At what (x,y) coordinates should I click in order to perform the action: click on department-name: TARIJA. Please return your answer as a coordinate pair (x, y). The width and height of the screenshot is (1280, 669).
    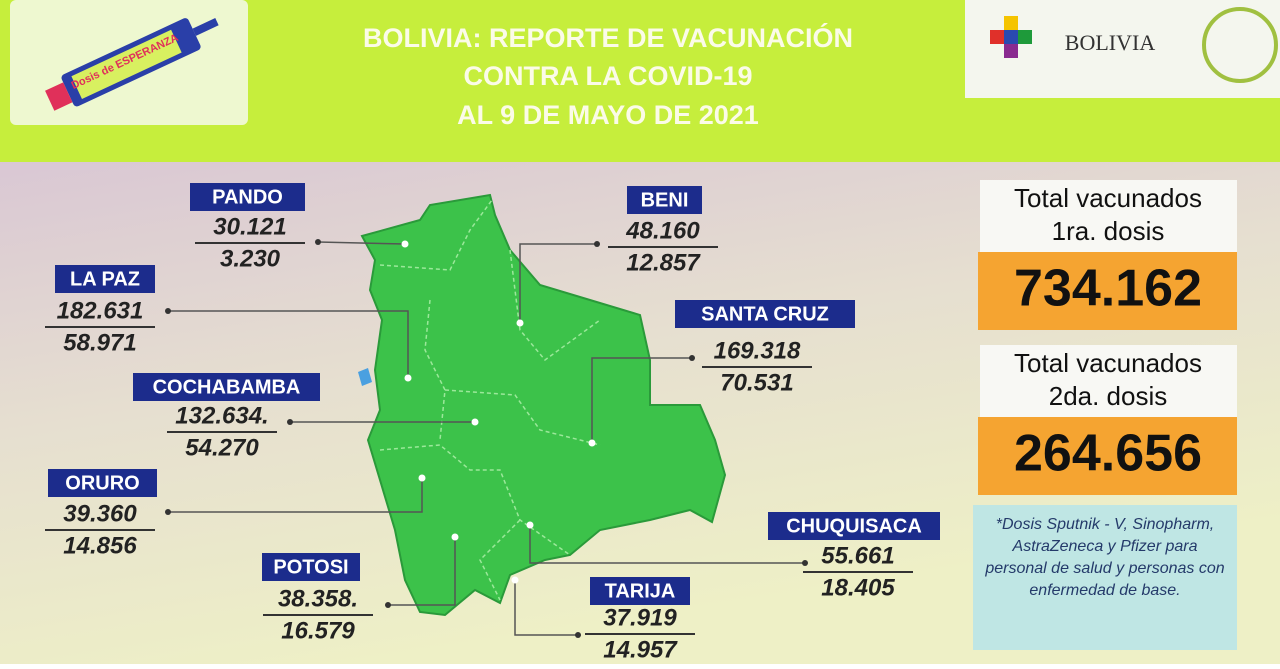
    Looking at the image, I should click on (640, 591).